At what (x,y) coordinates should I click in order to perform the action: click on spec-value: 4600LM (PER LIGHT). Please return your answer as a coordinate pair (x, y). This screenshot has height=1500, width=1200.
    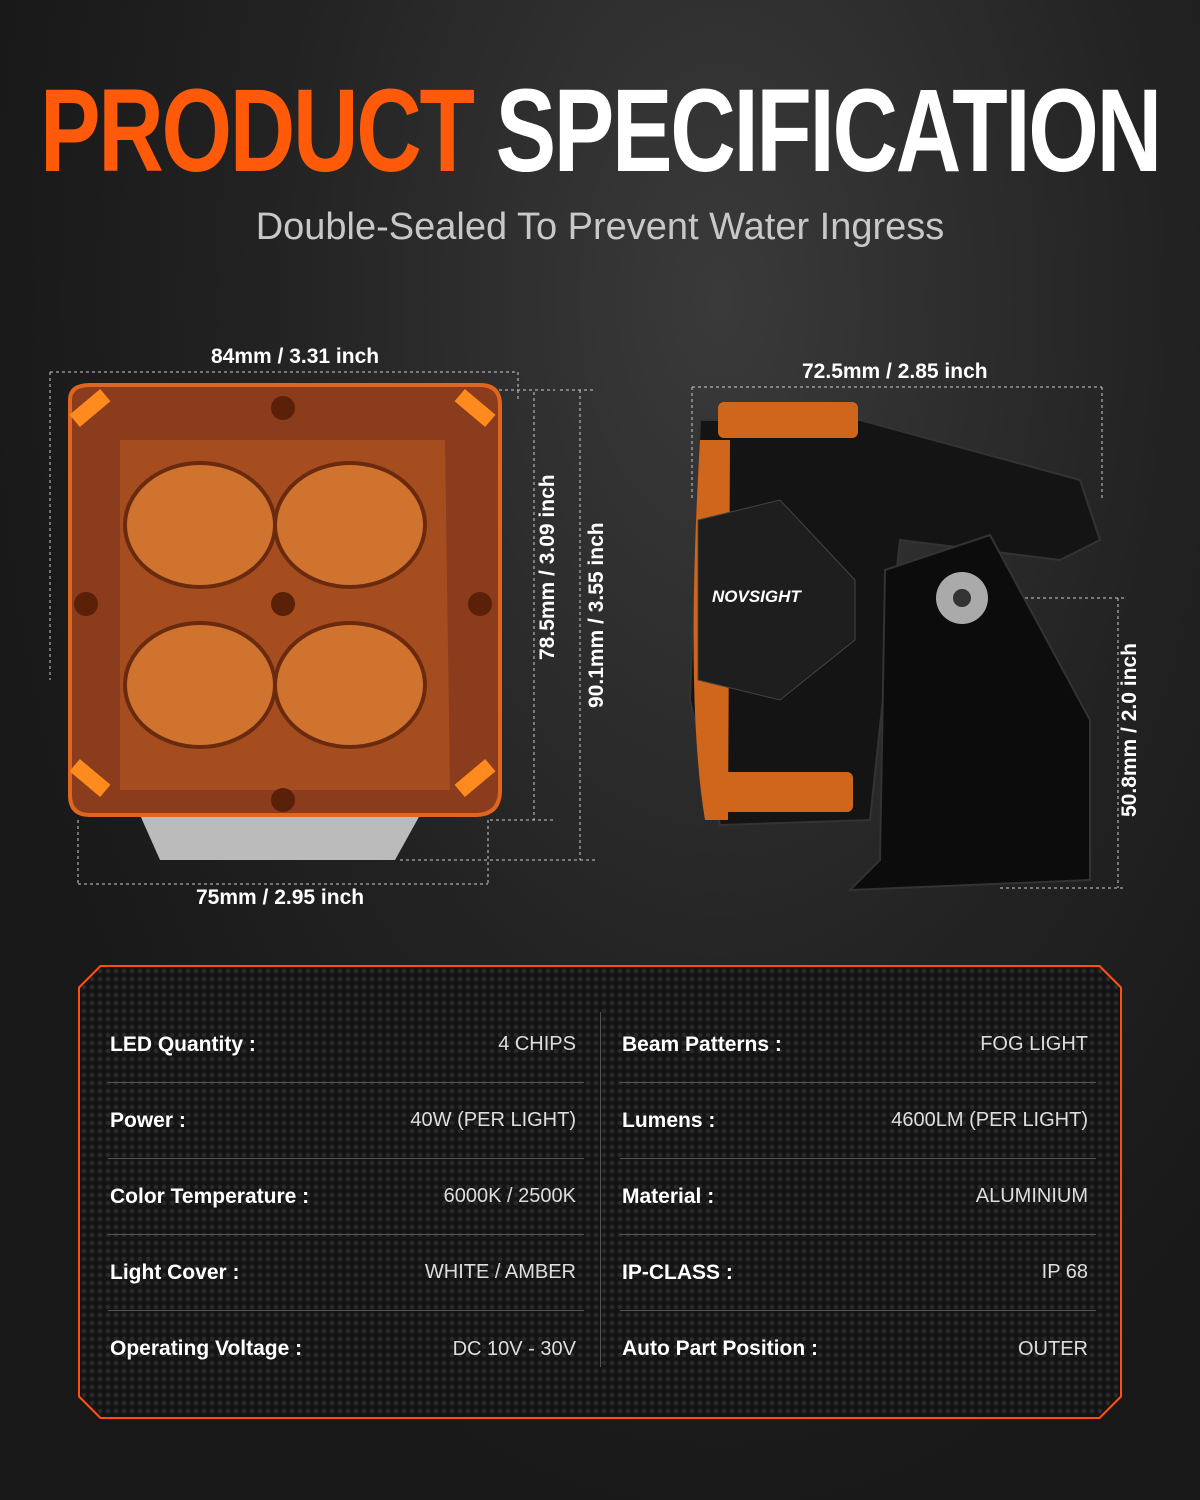
    Looking at the image, I should click on (989, 1120).